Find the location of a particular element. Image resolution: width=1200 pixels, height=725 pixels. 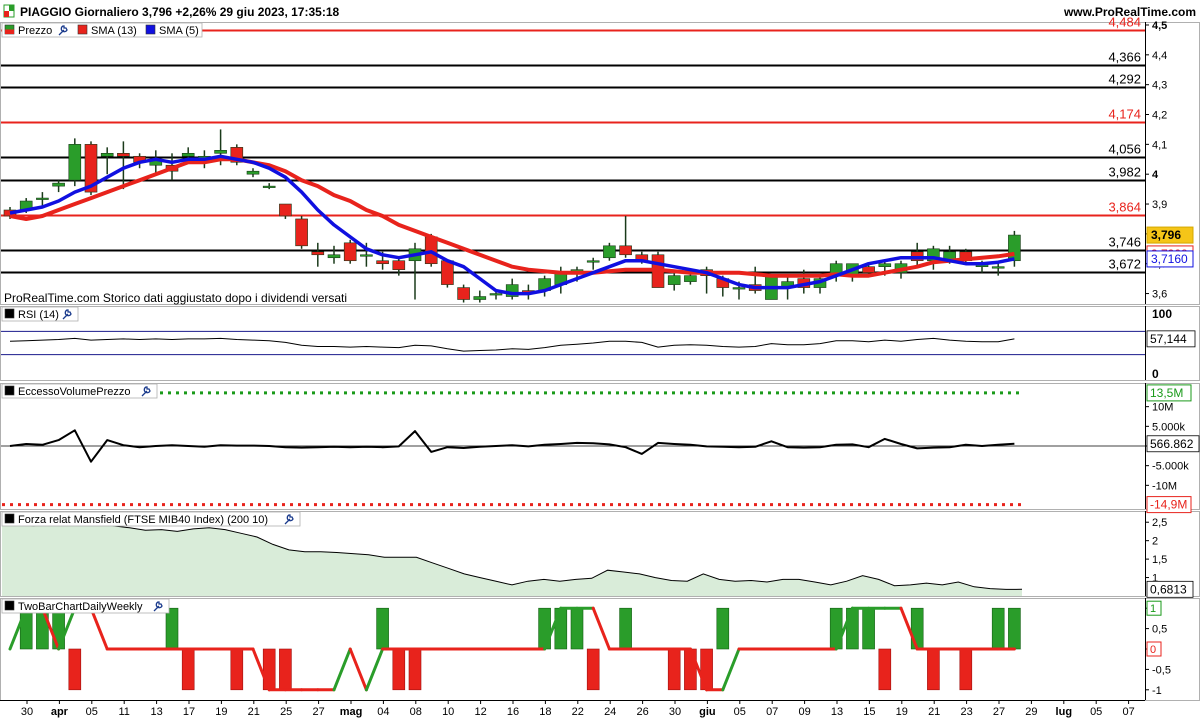

level-label: 3,746 is located at coordinates (1124, 242).